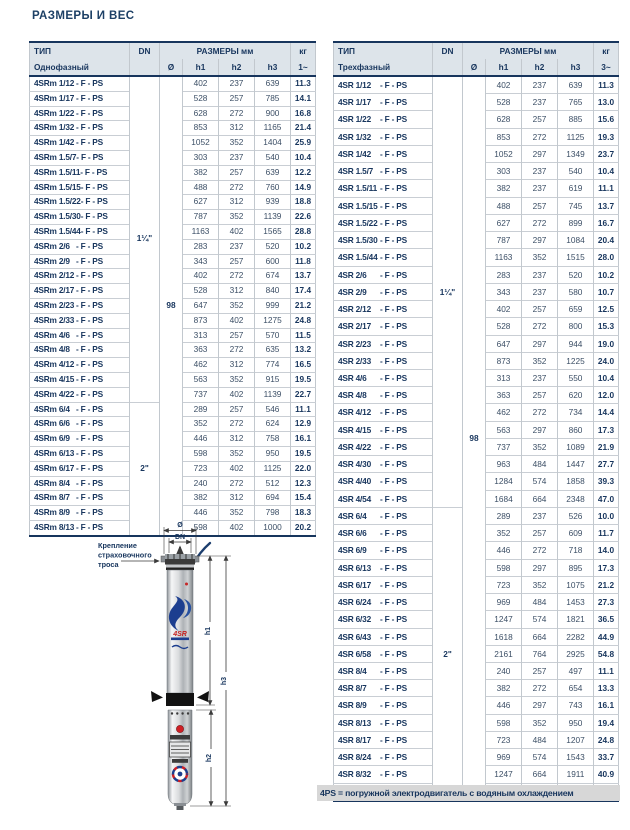 Image resolution: width=630 pixels, height=830 pixels. Describe the element at coordinates (354, 360) in the screenshot. I see `model-name: 4SR 2/33` at that location.